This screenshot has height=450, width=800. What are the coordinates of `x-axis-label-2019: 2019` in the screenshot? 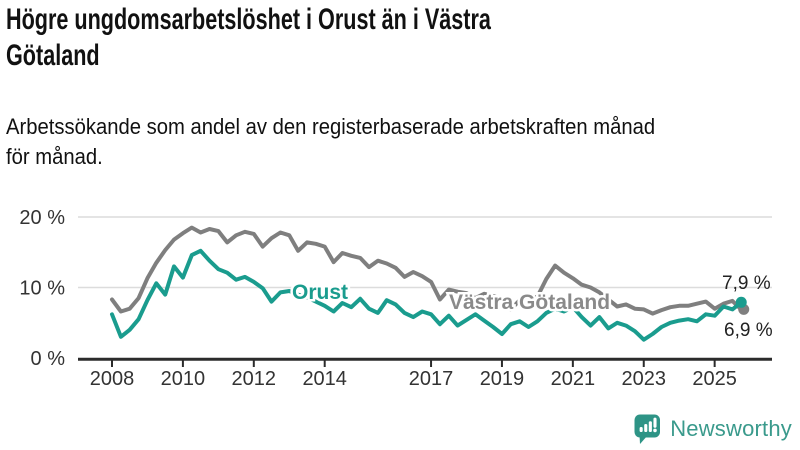 It's located at (502, 379).